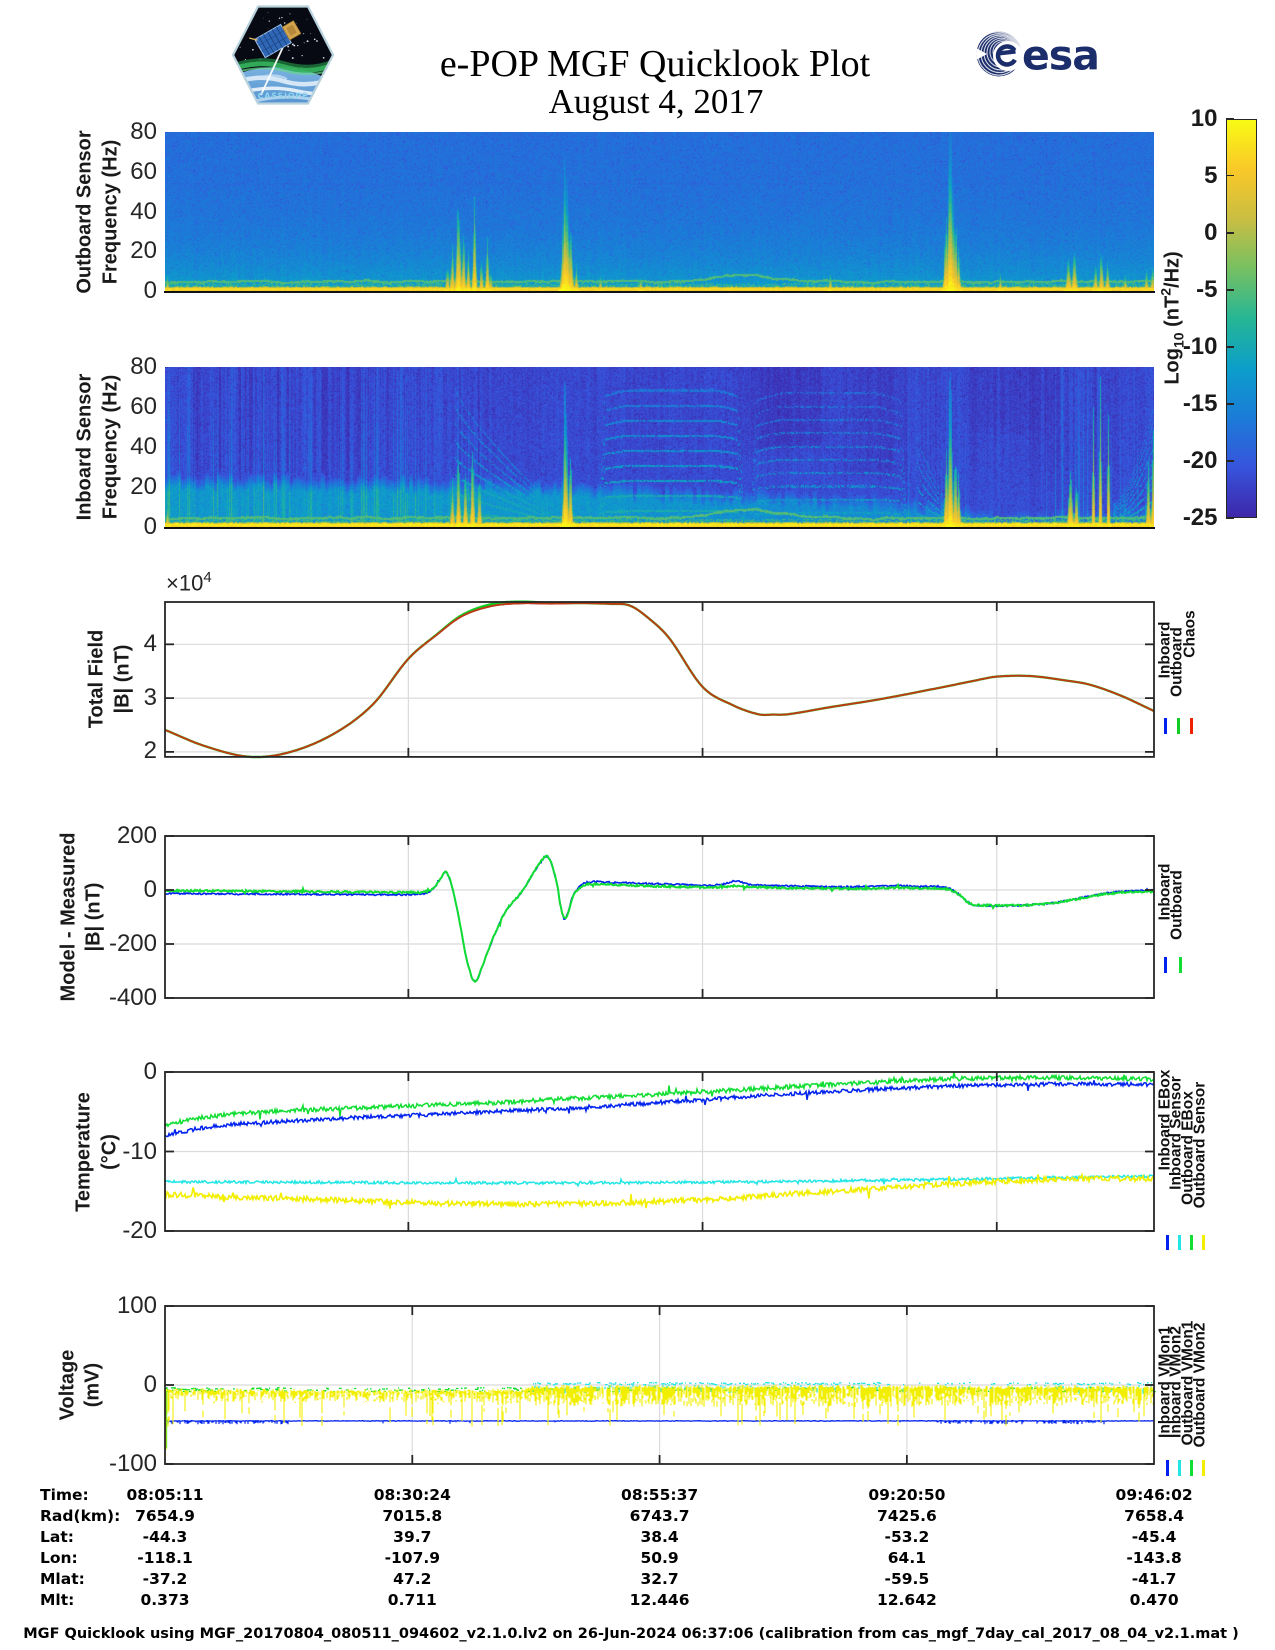  Describe the element at coordinates (165, 1536) in the screenshot. I see `table-cell: -44.3` at that location.